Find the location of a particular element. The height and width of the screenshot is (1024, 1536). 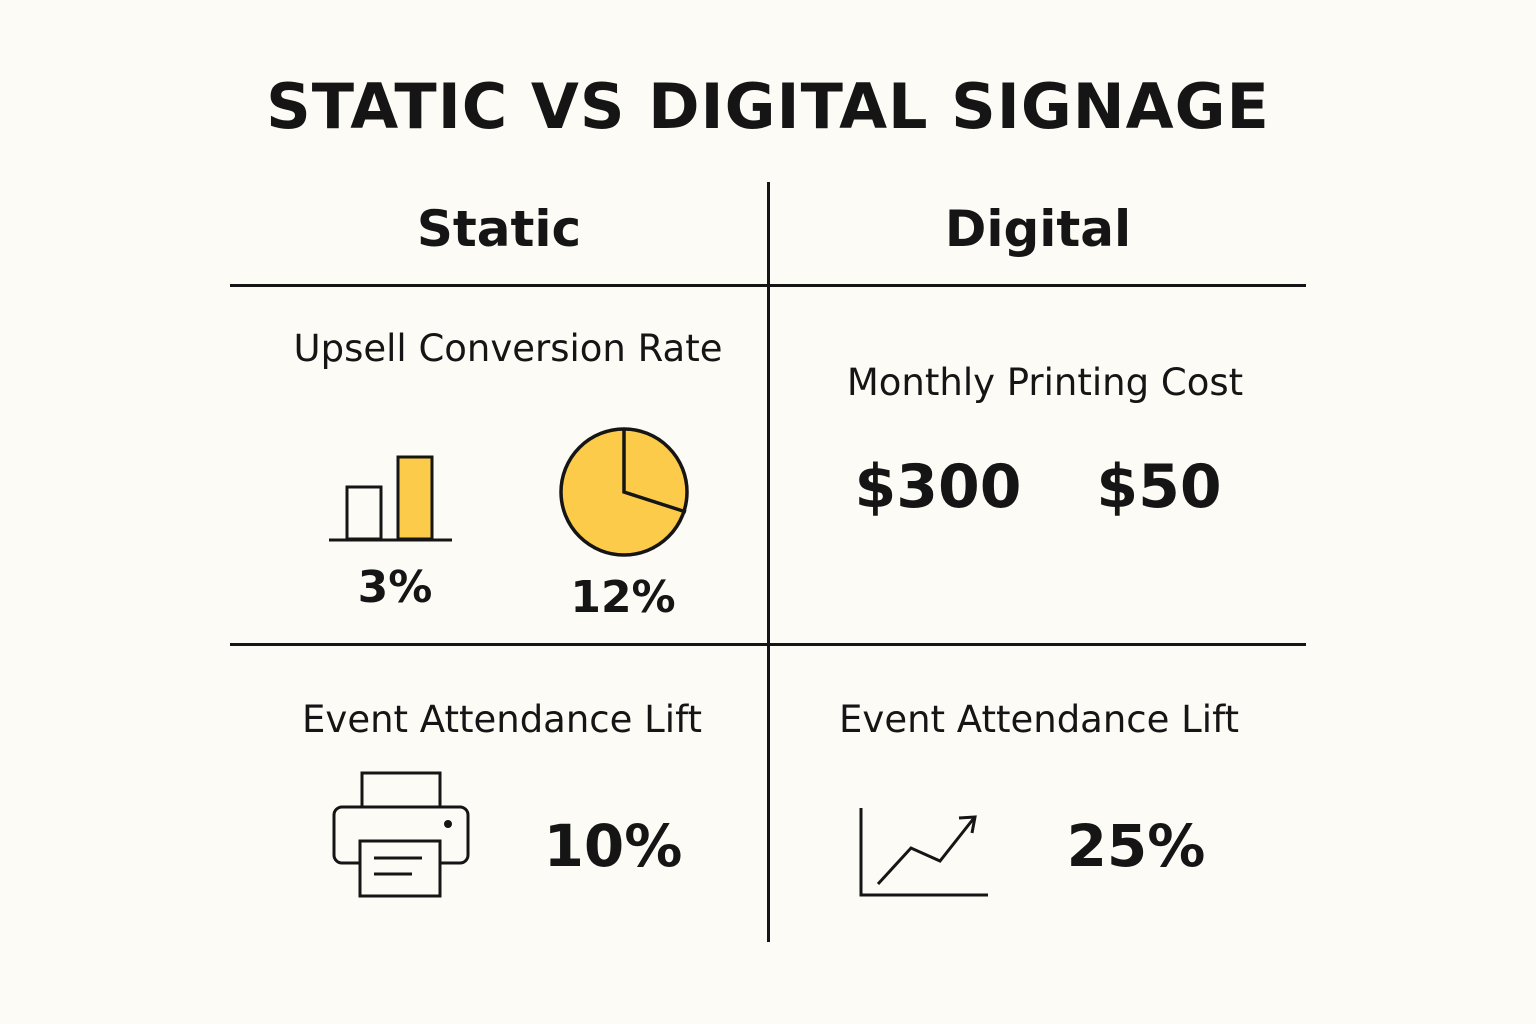

attendance-static-value: 10% is located at coordinates (613, 846).